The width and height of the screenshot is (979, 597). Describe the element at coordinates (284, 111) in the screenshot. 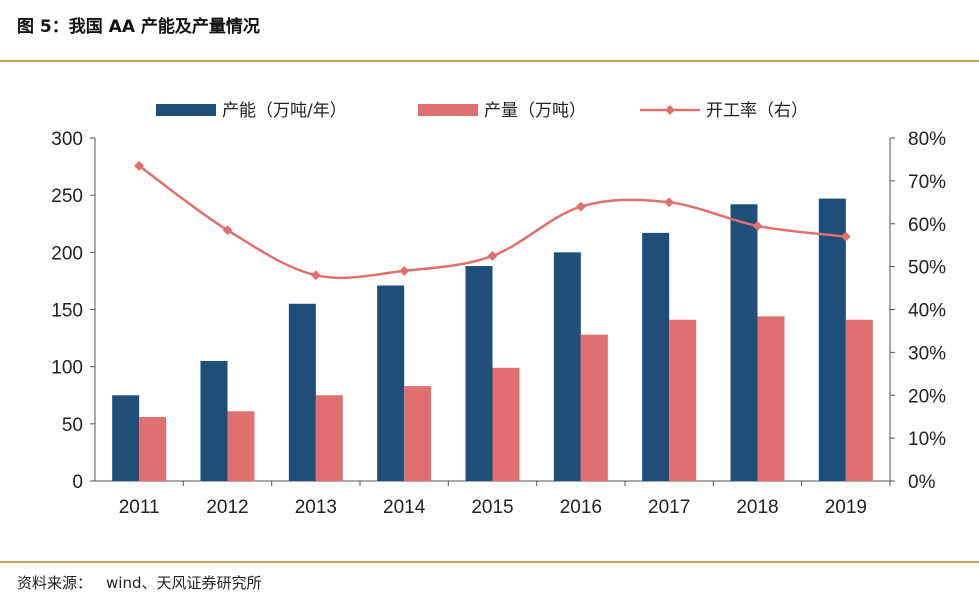

I see `legend-label-capacity: 产能（万吨/年）` at that location.